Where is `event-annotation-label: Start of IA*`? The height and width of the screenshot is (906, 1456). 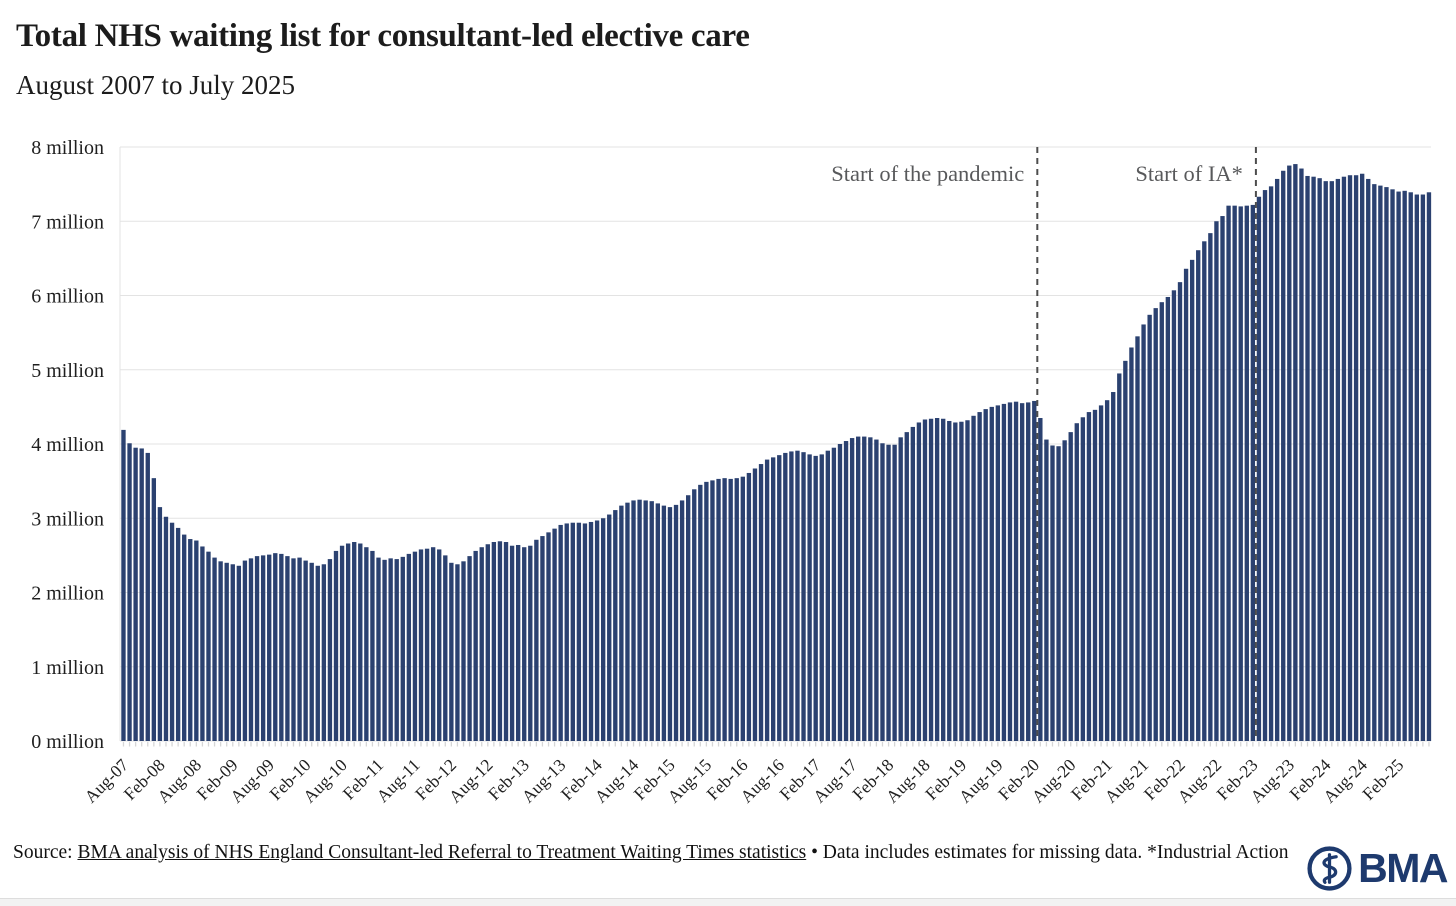 event-annotation-label: Start of IA* is located at coordinates (1188, 173).